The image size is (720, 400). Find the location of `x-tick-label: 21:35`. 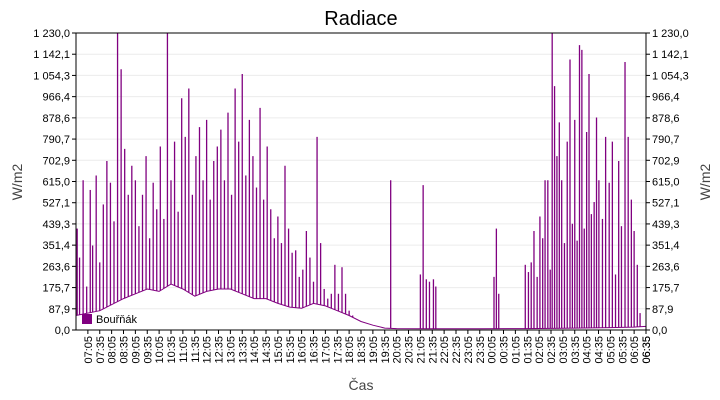

x-tick-label: 21:35 is located at coordinates (433, 350).